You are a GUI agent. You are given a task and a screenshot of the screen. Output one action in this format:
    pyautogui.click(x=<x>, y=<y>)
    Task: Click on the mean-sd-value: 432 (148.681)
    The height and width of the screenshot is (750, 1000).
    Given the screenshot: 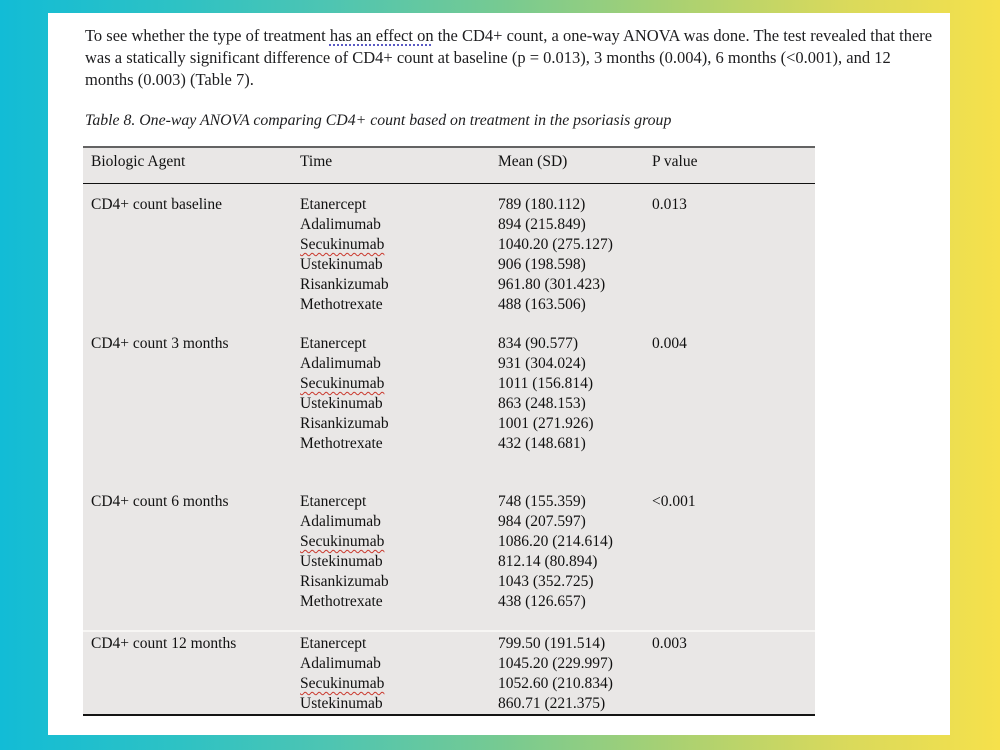 What is the action you would take?
    pyautogui.click(x=542, y=443)
    